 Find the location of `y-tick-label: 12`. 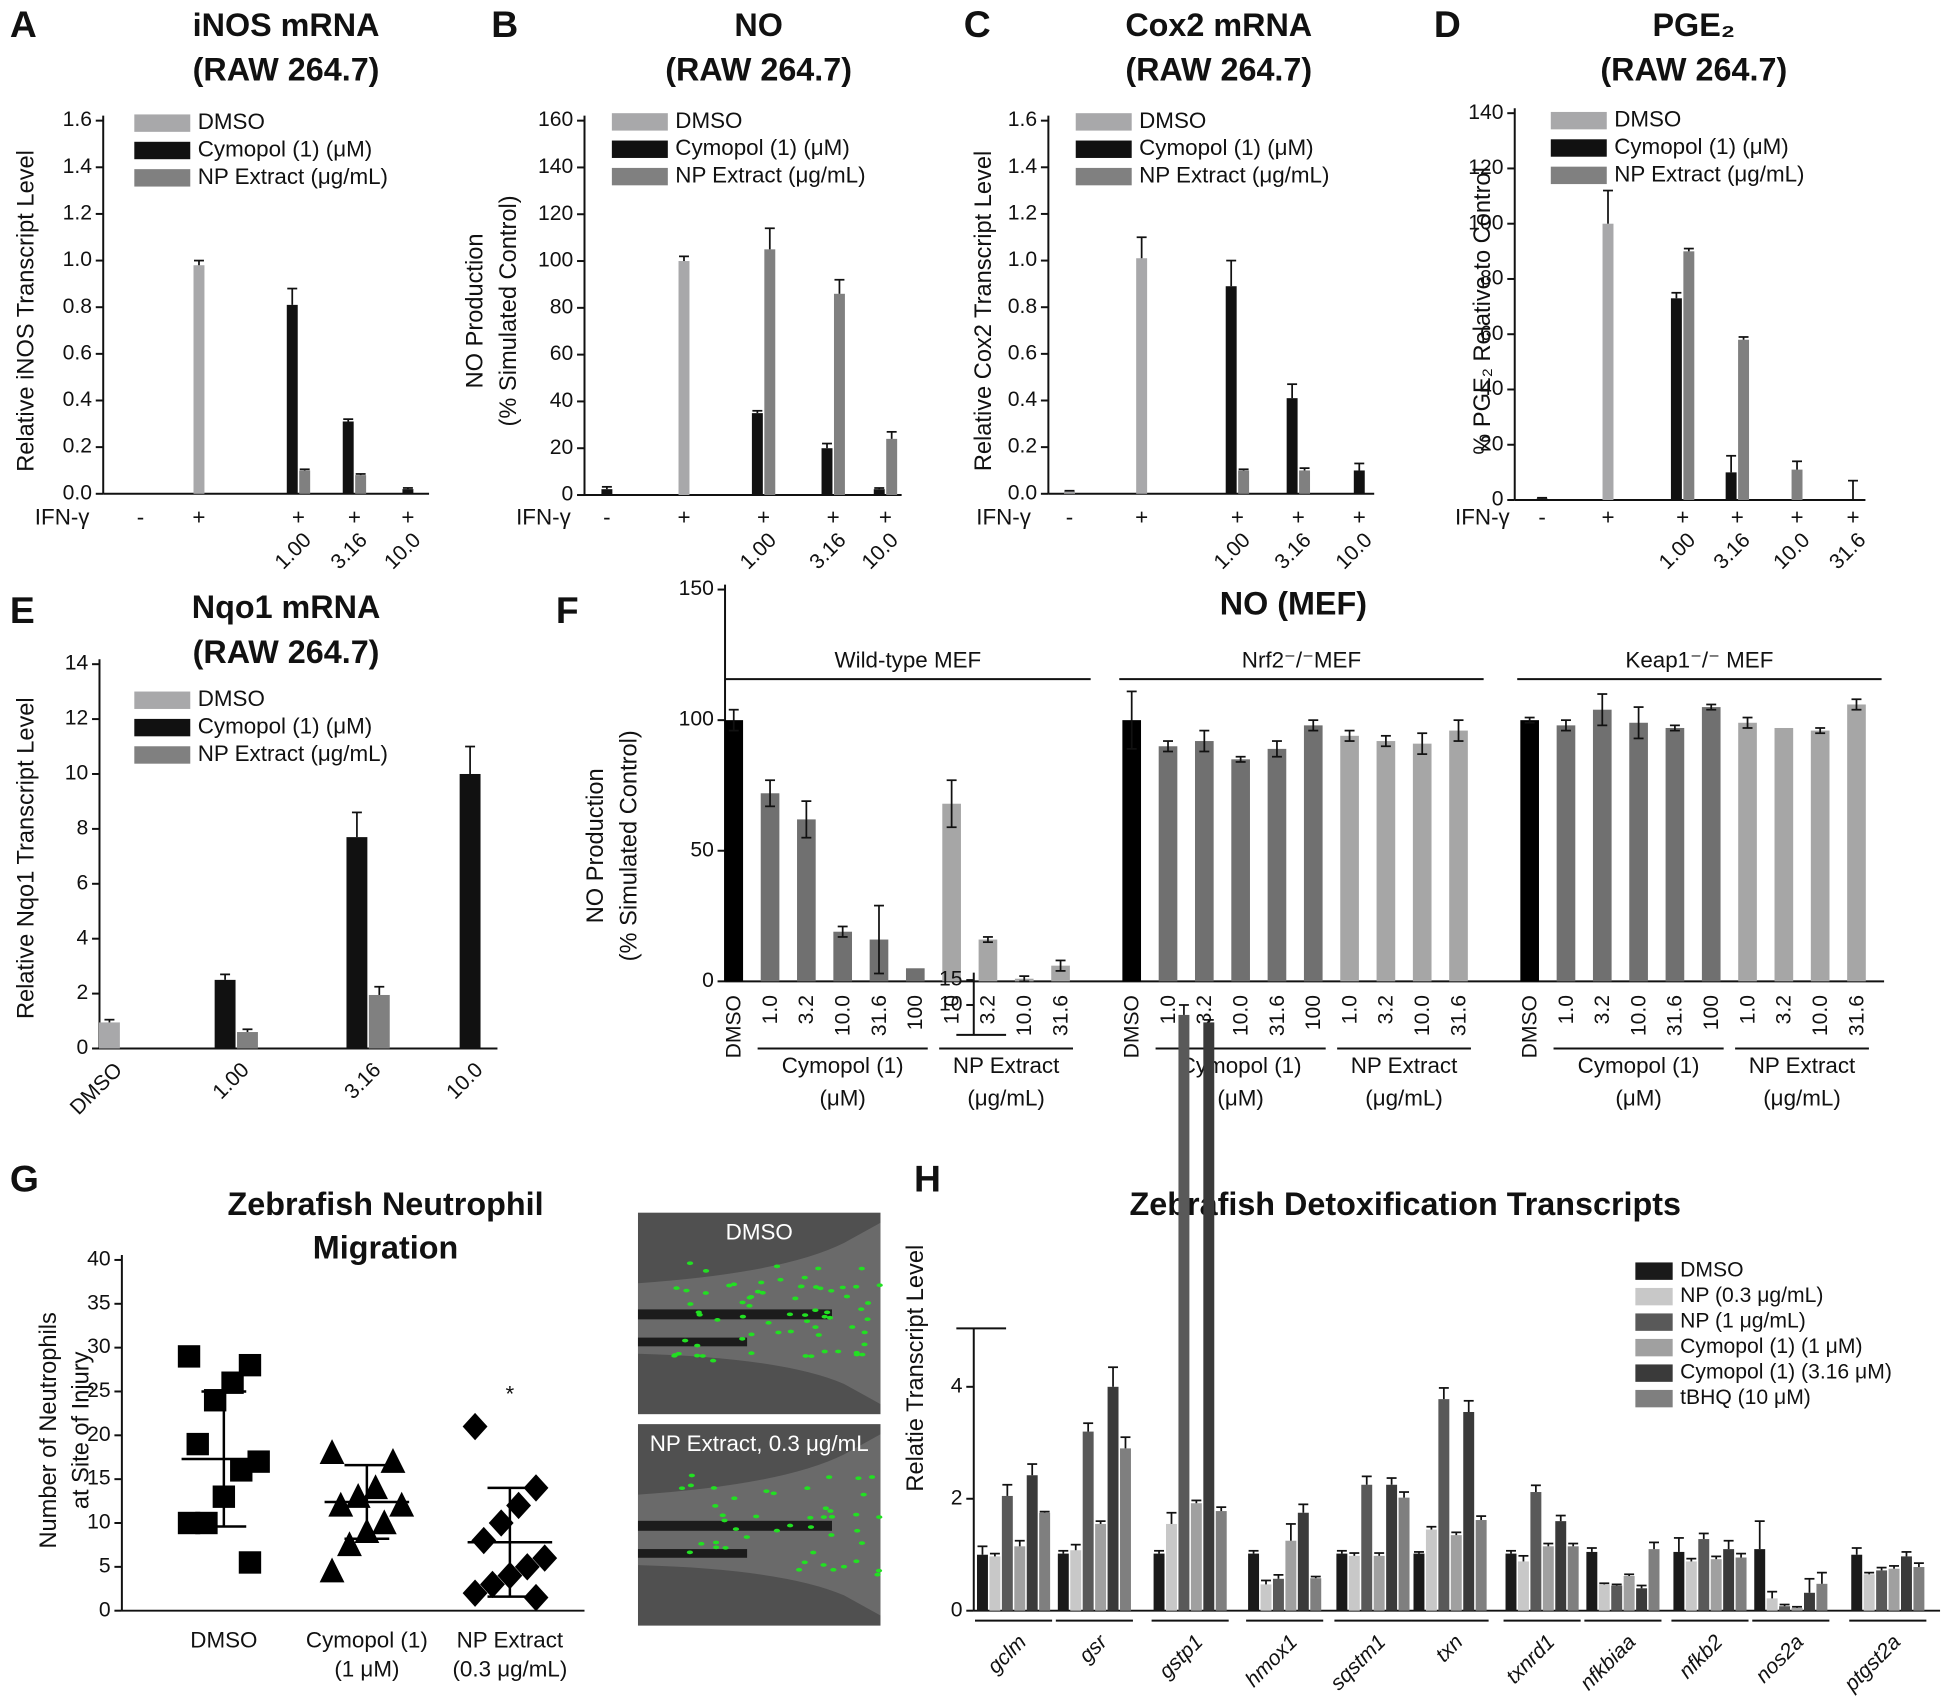

y-tick-label: 12 is located at coordinates (76, 718).